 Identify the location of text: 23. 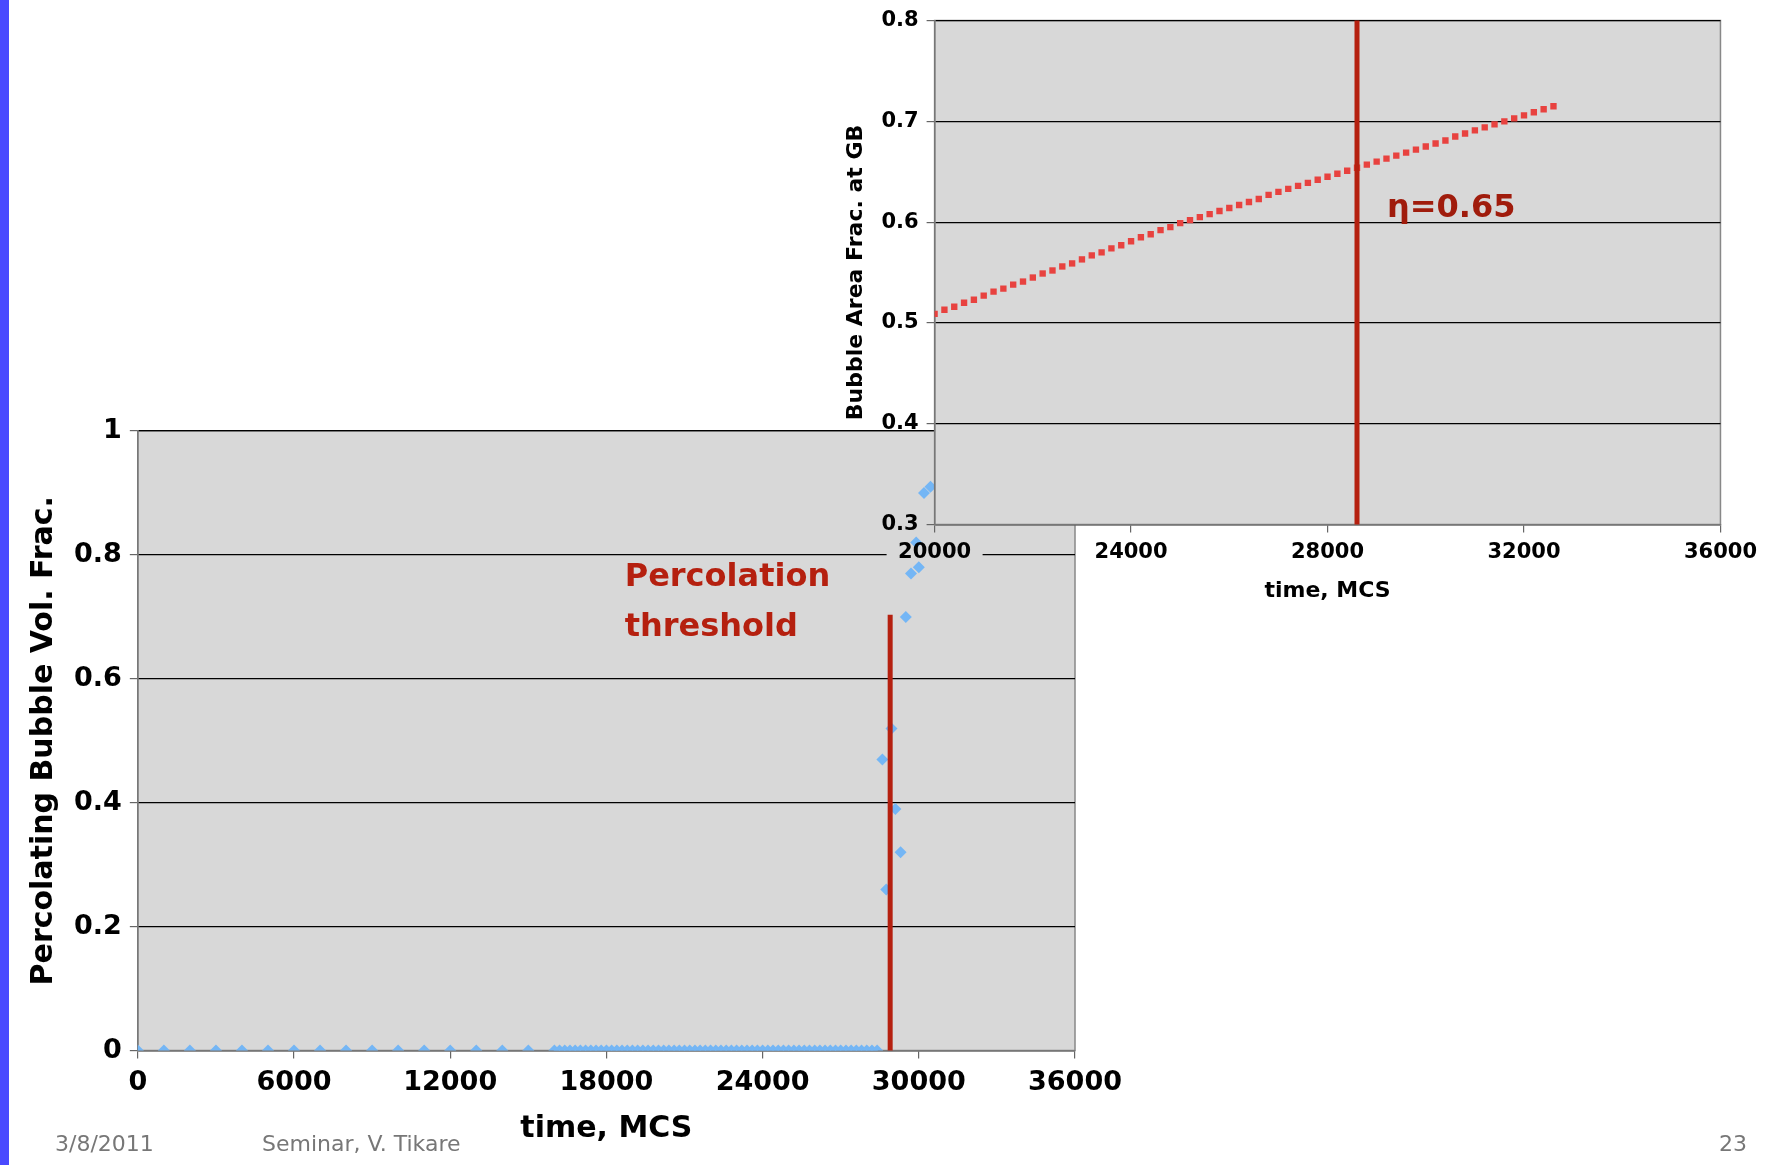
(1733, 1143).